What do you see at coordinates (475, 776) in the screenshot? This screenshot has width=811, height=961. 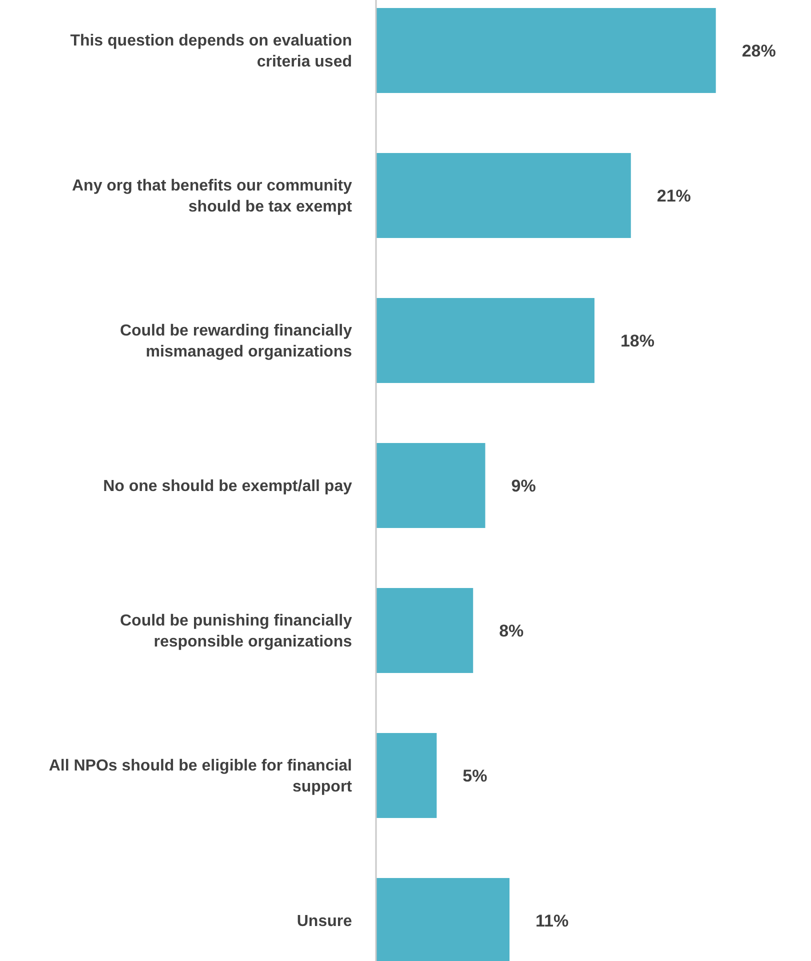 I see `data-label: 5%` at bounding box center [475, 776].